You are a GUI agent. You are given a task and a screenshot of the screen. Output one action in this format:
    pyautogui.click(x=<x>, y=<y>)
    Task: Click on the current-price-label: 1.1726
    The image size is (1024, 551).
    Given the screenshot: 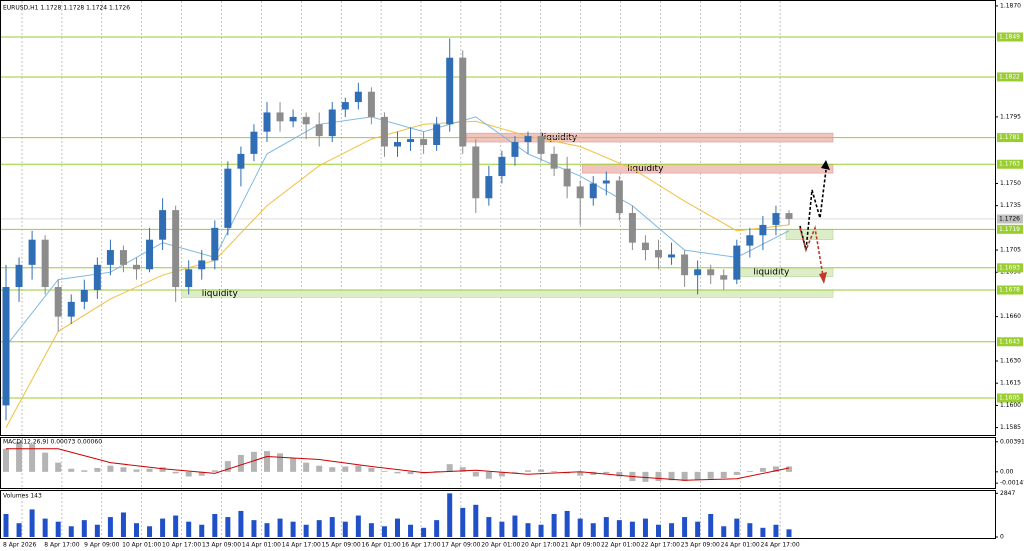 What is the action you would take?
    pyautogui.click(x=1009, y=218)
    